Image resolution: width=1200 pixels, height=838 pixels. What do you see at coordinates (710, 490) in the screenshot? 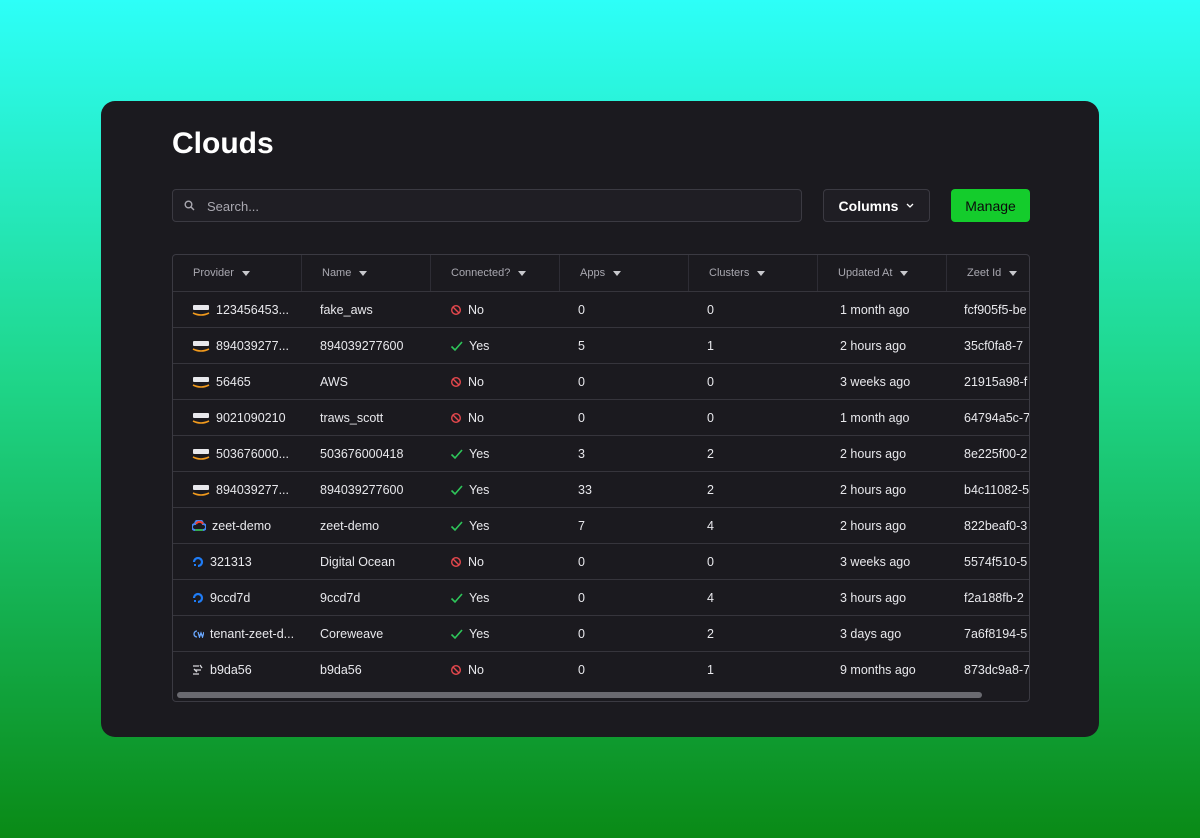
I see `cell-text: 2` at bounding box center [710, 490].